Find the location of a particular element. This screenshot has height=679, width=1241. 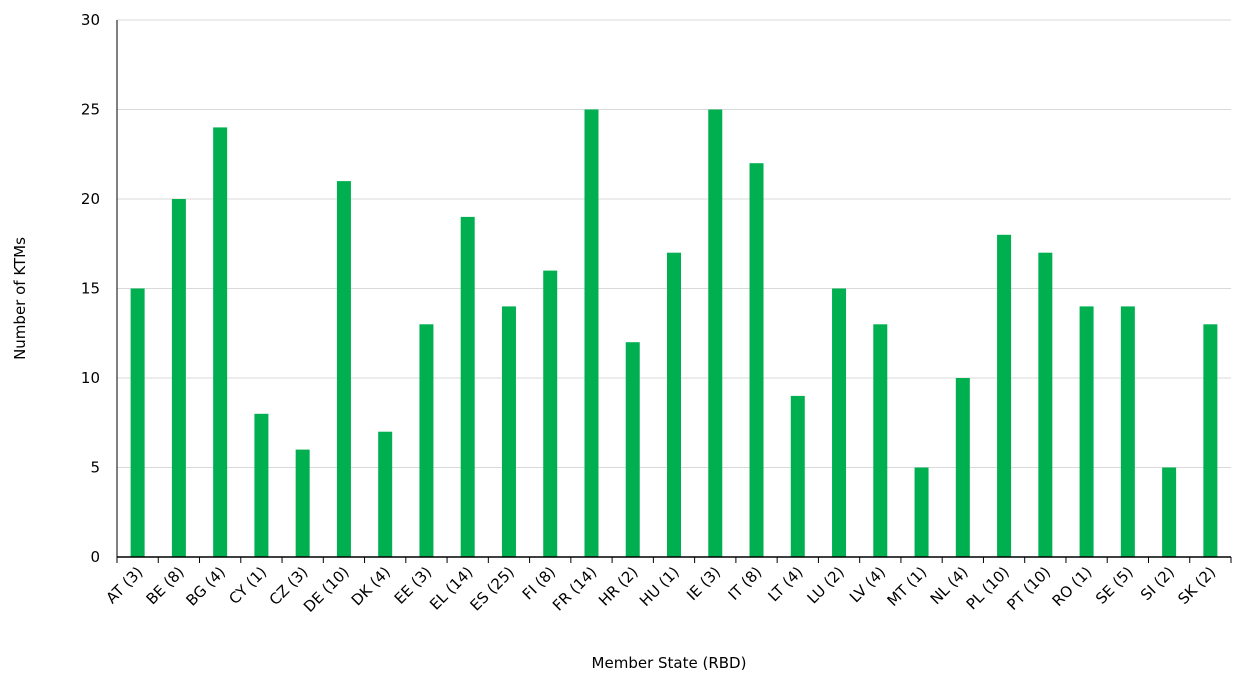

x-axis-title: Member State (RBD) is located at coordinates (669, 663).